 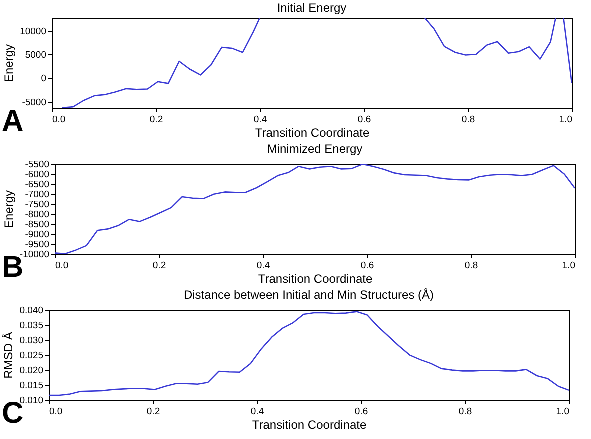 What do you see at coordinates (32, 371) in the screenshot?
I see `y-tick-label: 0.020` at bounding box center [32, 371].